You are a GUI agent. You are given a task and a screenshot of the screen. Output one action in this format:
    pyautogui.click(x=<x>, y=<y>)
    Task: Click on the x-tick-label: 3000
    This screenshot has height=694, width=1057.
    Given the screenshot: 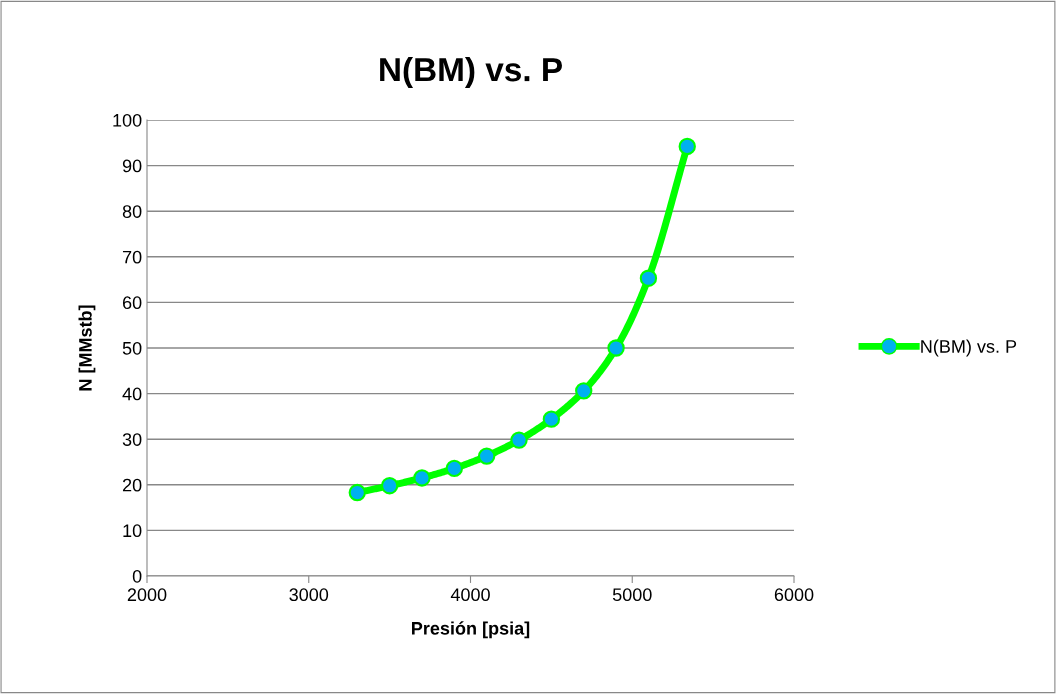 What is the action you would take?
    pyautogui.click(x=309, y=595)
    